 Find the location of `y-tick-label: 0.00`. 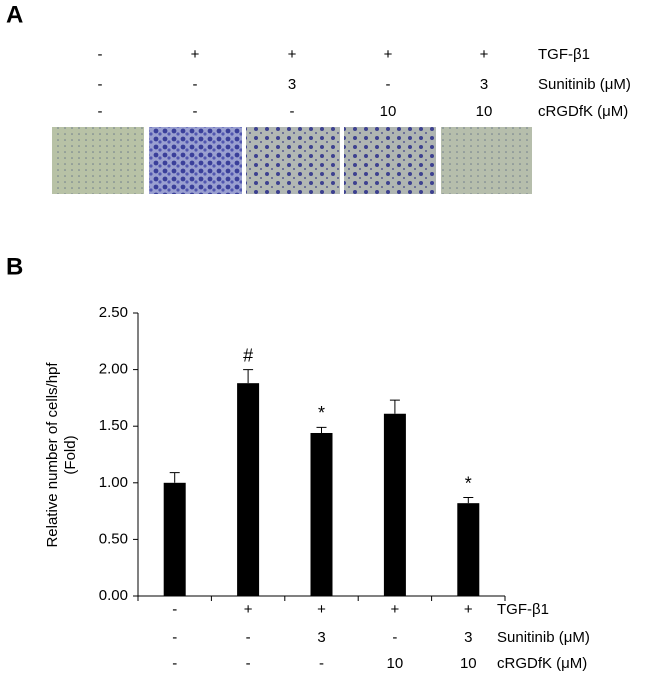

y-tick-label: 0.00 is located at coordinates (113, 595).